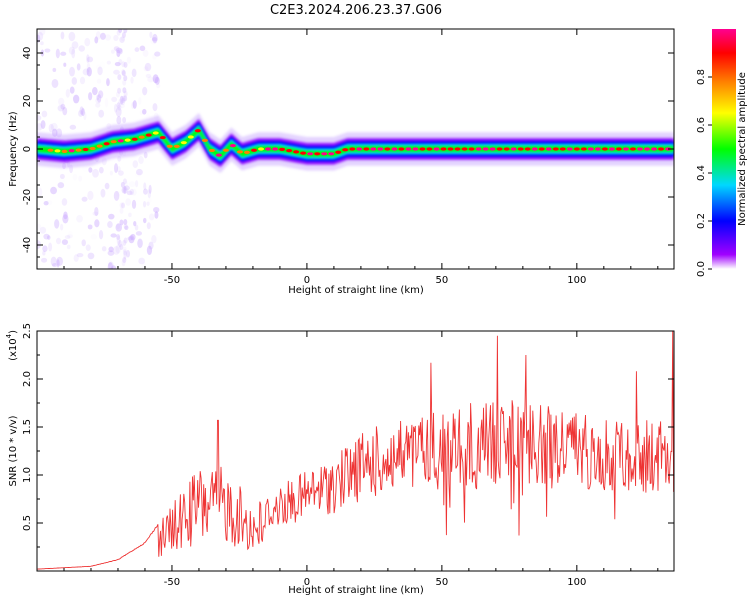 The height and width of the screenshot is (600, 750). What do you see at coordinates (442, 582) in the screenshot?
I see `snr-x-tick-label: 50` at bounding box center [442, 582].